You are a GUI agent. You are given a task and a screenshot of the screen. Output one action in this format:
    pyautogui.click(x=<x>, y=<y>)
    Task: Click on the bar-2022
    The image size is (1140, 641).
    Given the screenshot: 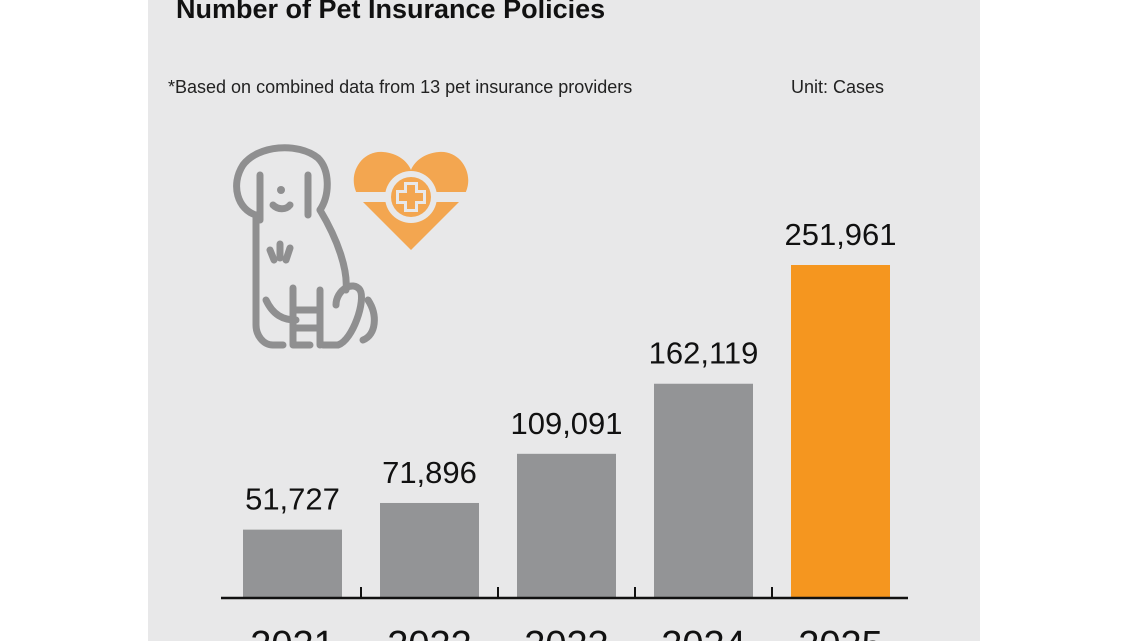 What is the action you would take?
    pyautogui.click(x=429, y=550)
    